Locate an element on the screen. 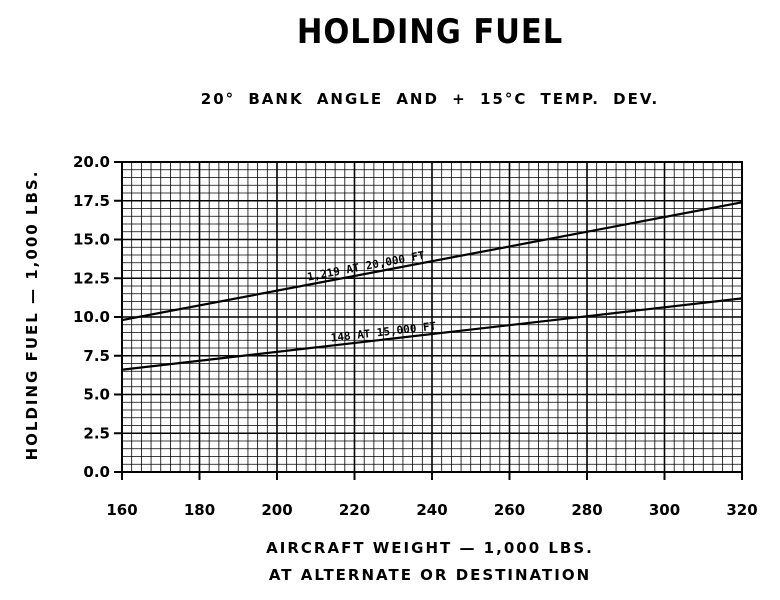  series-line is located at coordinates (432, 334).